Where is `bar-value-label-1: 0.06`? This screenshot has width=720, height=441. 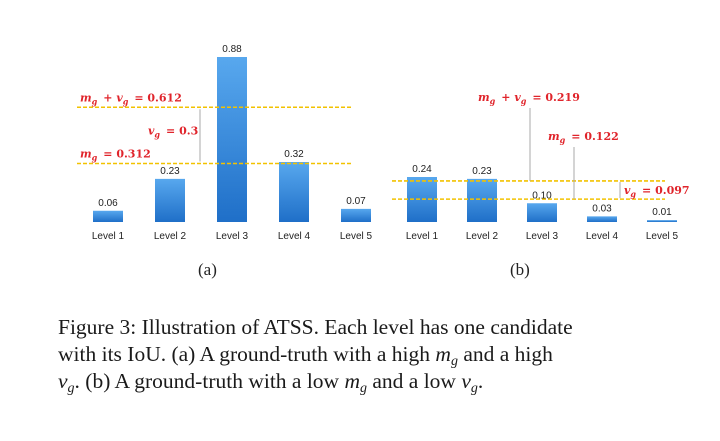
bar-value-label-1: 0.06 is located at coordinates (108, 203).